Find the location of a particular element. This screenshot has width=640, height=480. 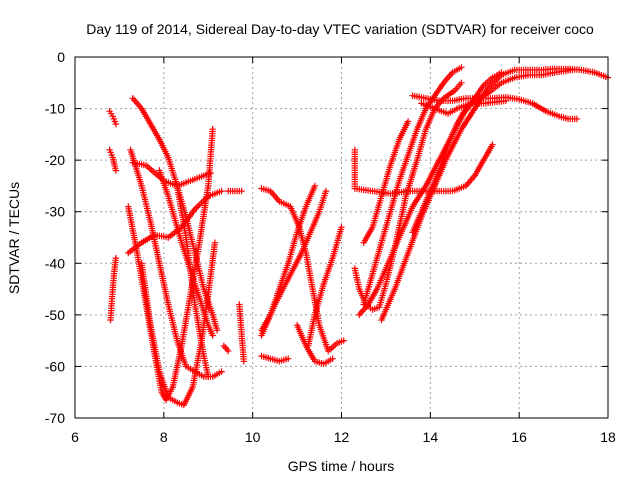

y-tick-label: -10 is located at coordinates (55, 109).